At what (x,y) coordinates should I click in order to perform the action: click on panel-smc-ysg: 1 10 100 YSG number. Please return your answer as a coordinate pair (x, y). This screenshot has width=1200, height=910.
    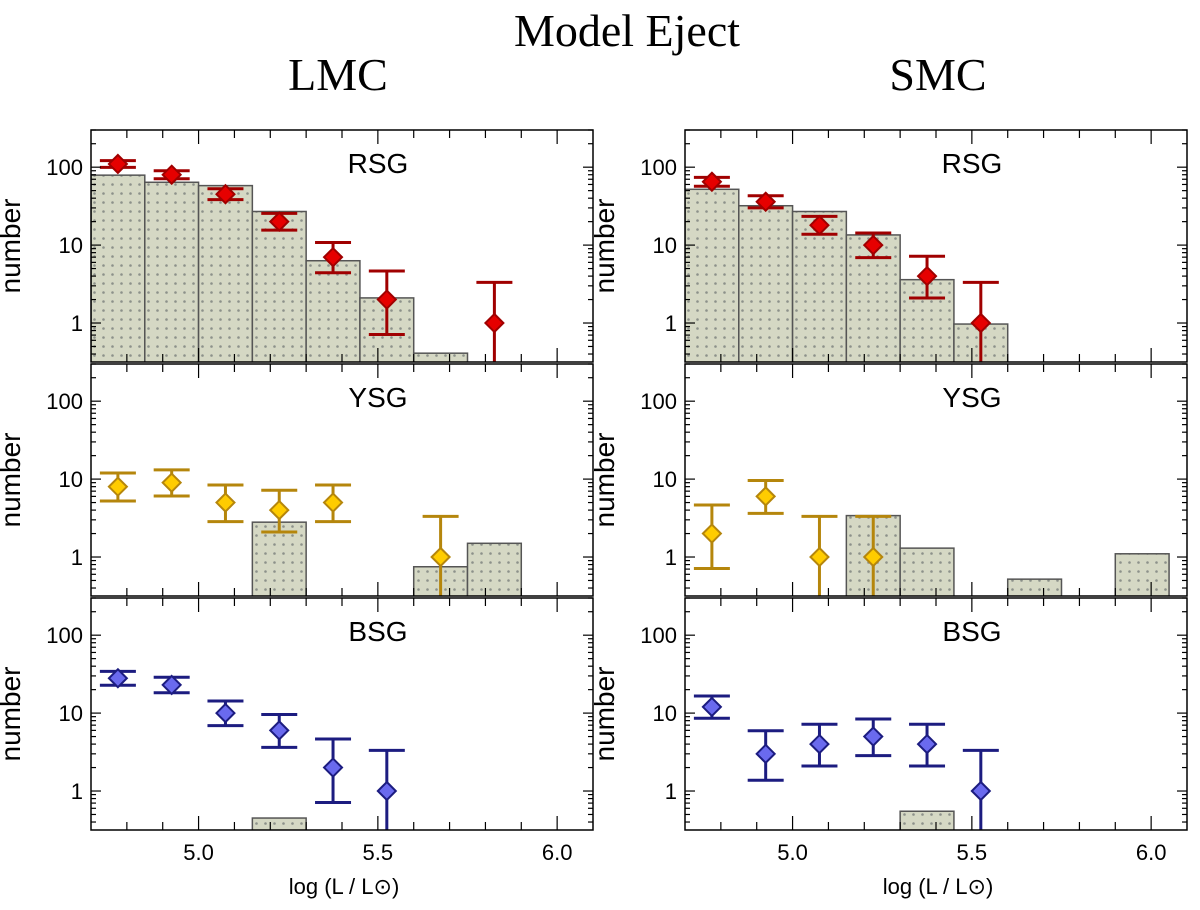
    Looking at the image, I should click on (888, 480).